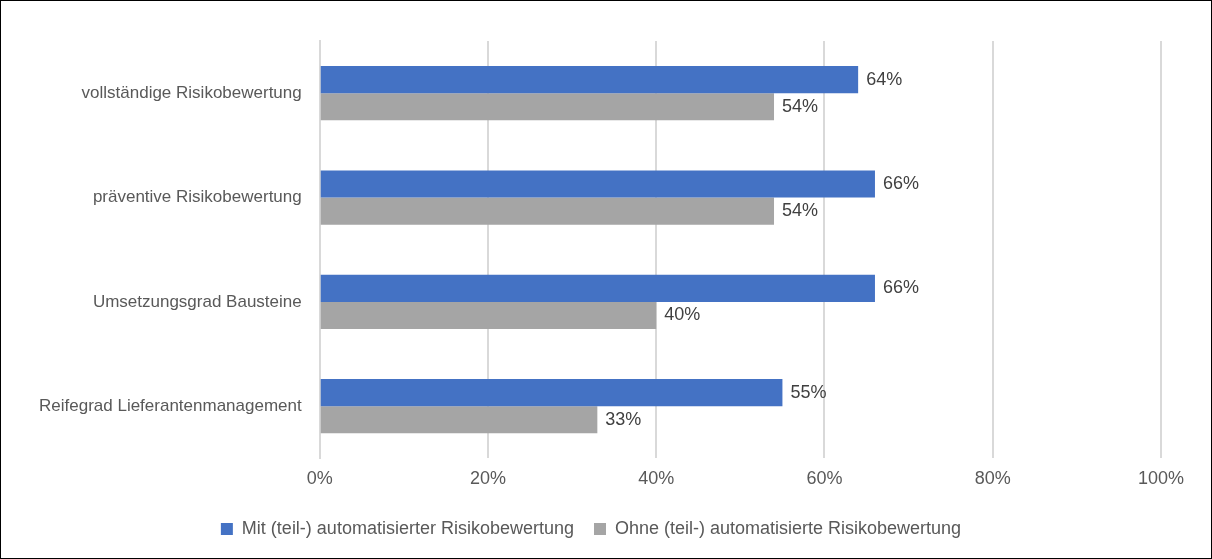 This screenshot has height=559, width=1212. What do you see at coordinates (656, 478) in the screenshot?
I see `x-tick-label: 40%` at bounding box center [656, 478].